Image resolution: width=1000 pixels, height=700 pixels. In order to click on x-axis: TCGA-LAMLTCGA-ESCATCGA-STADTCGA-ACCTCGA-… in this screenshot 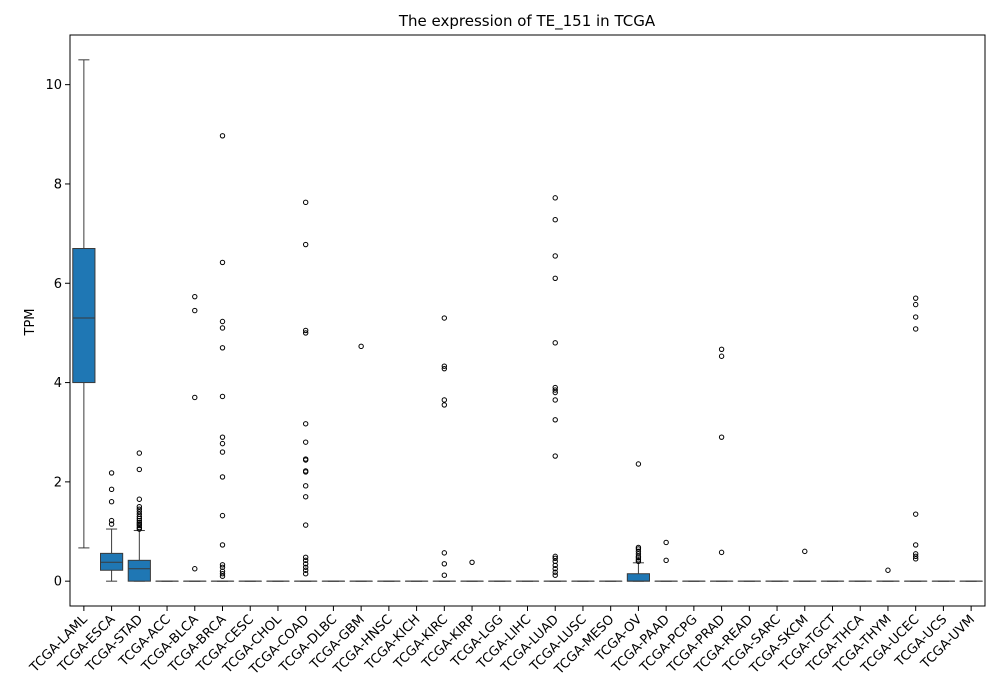, I will do `click(502, 642)`.